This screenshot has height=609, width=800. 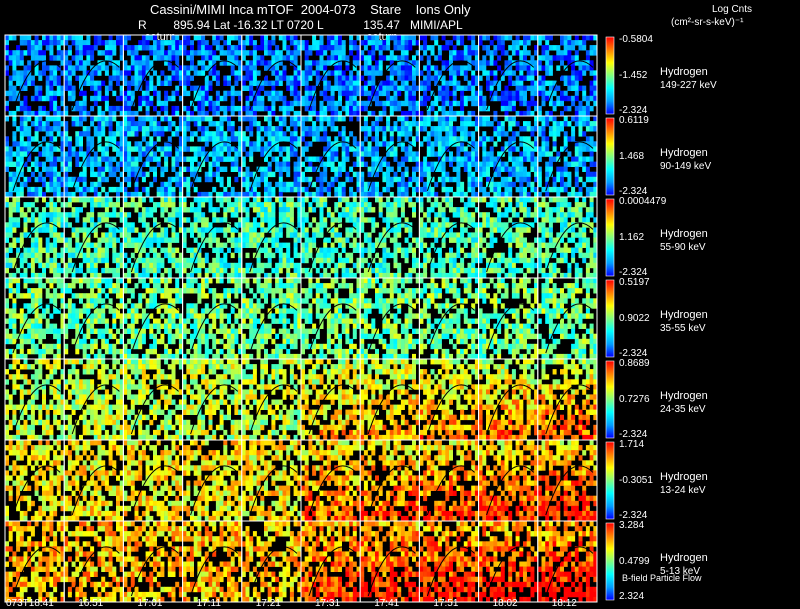 What do you see at coordinates (634, 561) in the screenshot?
I see `colorbar-mid-label: 0.4799` at bounding box center [634, 561].